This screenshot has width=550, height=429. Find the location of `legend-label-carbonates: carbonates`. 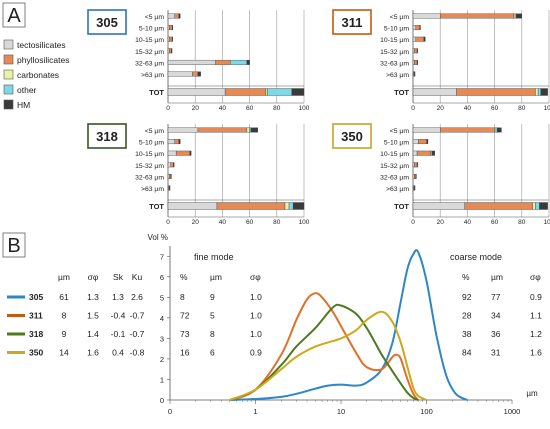

legend-label-carbonates: carbonates is located at coordinates (38, 75).